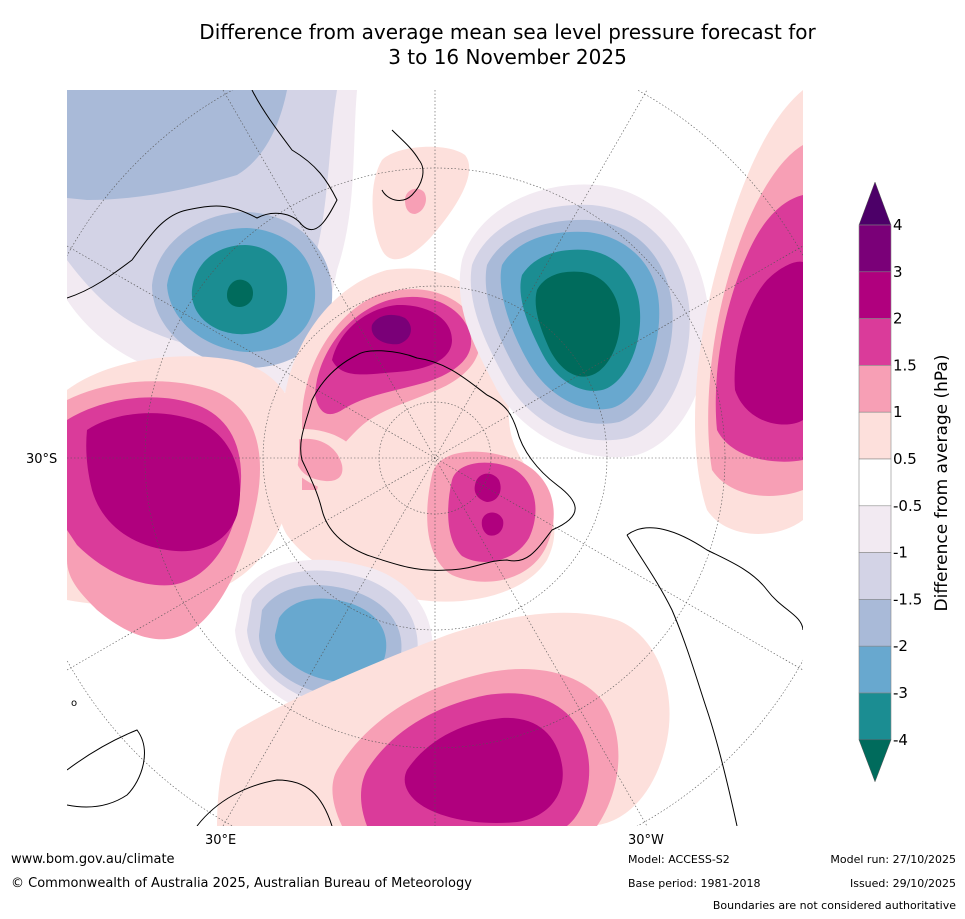 This screenshot has width=965, height=919. I want to click on footer-model-run: Model run: 27/10/2025, so click(893, 859).